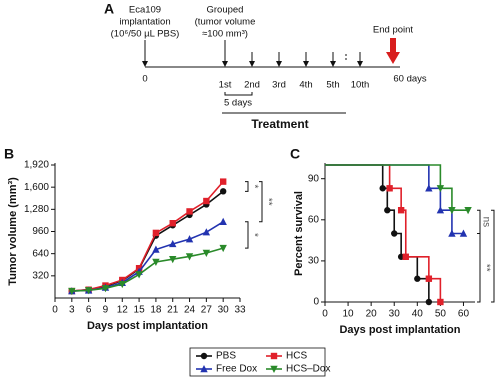  What do you see at coordinates (89, 310) in the screenshot?
I see `x-tick-label: 6` at bounding box center [89, 310].